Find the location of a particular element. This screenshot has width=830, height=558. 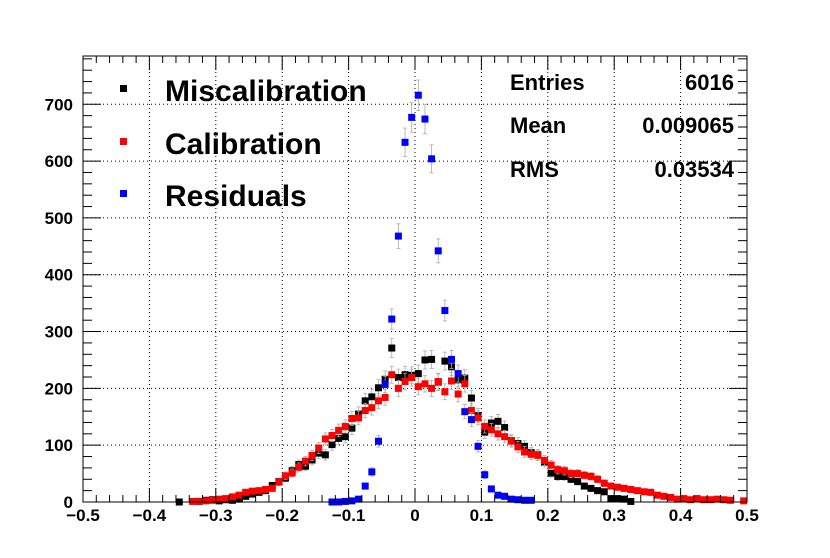

legend-label-miscalibration: Miscalibration is located at coordinates (266, 91).